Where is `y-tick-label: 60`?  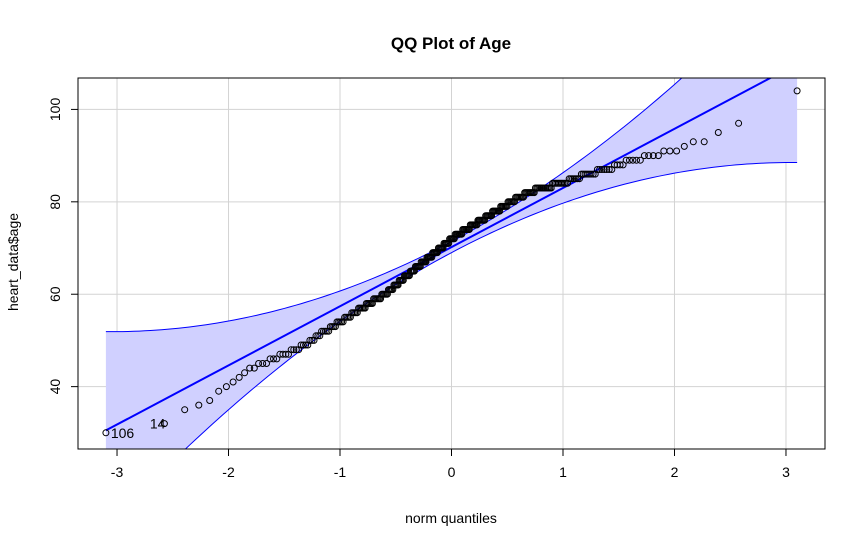
y-tick-label: 60 is located at coordinates (55, 294).